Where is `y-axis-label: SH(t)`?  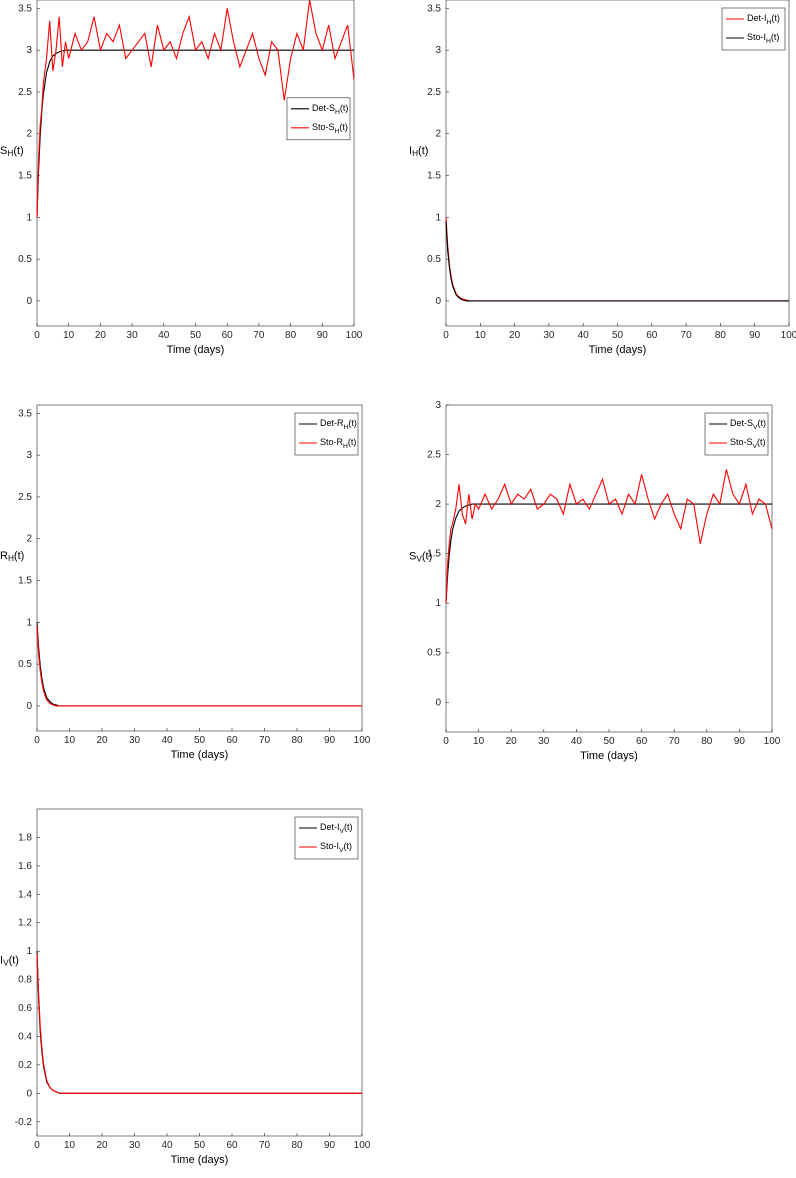 y-axis-label: SH(t) is located at coordinates (12, 151).